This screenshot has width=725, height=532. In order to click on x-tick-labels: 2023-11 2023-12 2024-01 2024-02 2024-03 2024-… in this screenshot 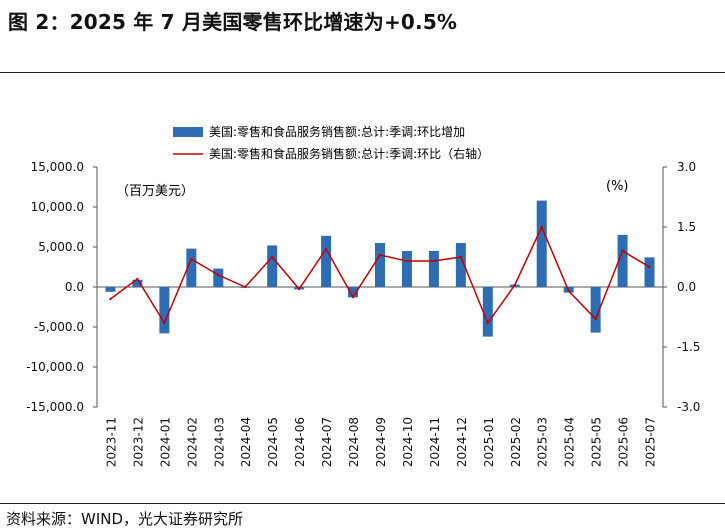, I will do `click(380, 442)`.